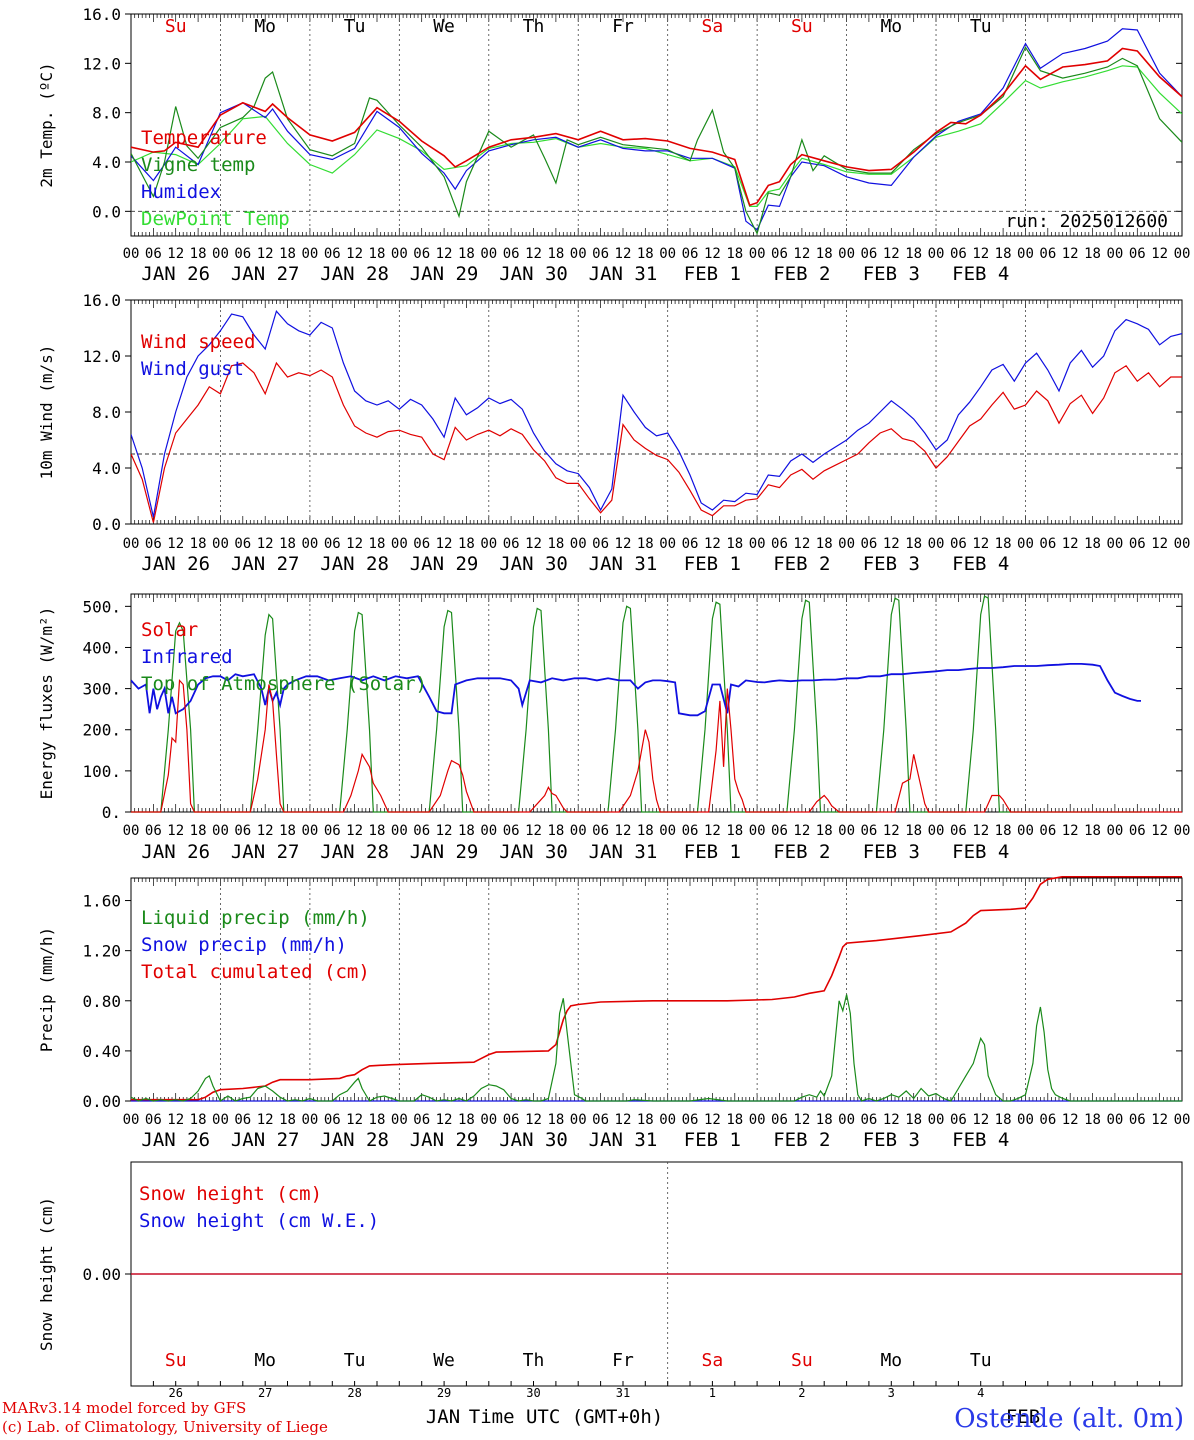  Describe the element at coordinates (444, 1360) in the screenshot. I see `weekday-label: We` at that location.